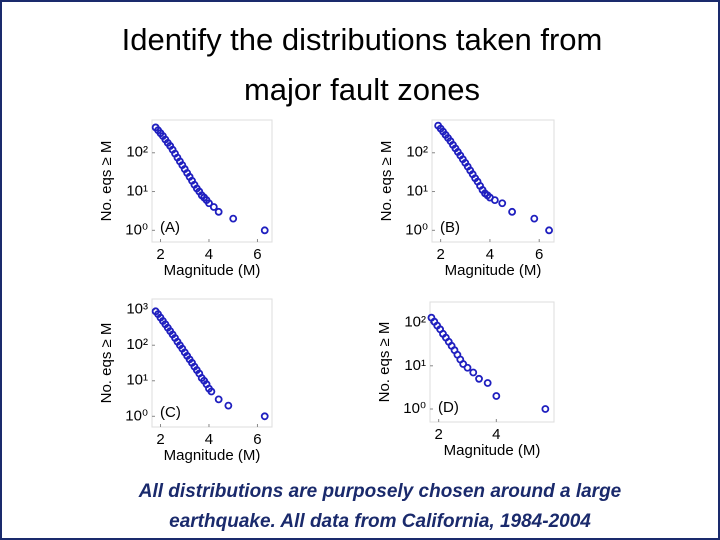 The image size is (720, 540). What do you see at coordinates (450, 227) in the screenshot?
I see `panel-label: (B)` at bounding box center [450, 227].